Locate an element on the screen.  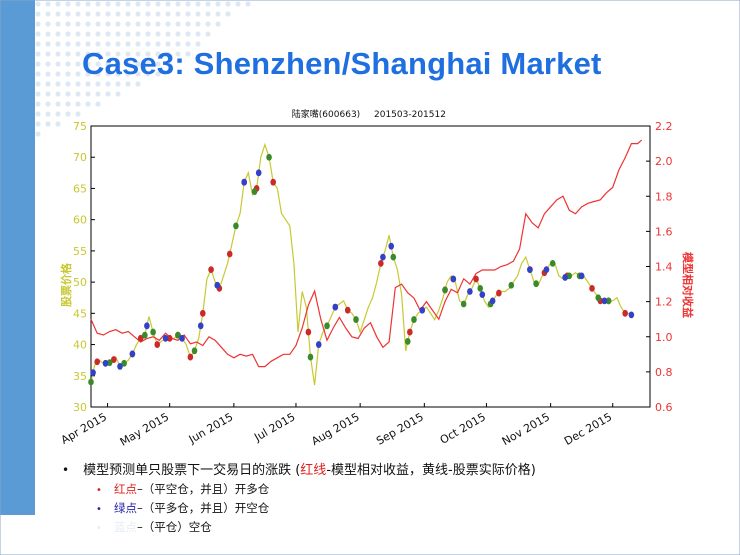
bullet-blue-point: • 蓝点 –（平仓）空仓 is located at coordinates (154, 527).